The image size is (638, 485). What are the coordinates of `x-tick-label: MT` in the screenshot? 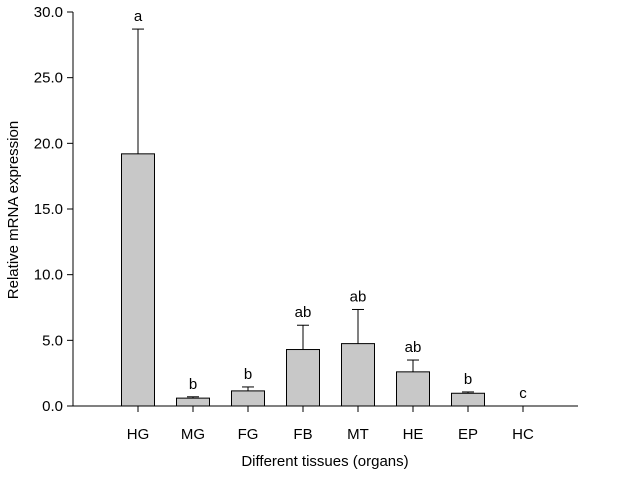 It's located at (358, 434).